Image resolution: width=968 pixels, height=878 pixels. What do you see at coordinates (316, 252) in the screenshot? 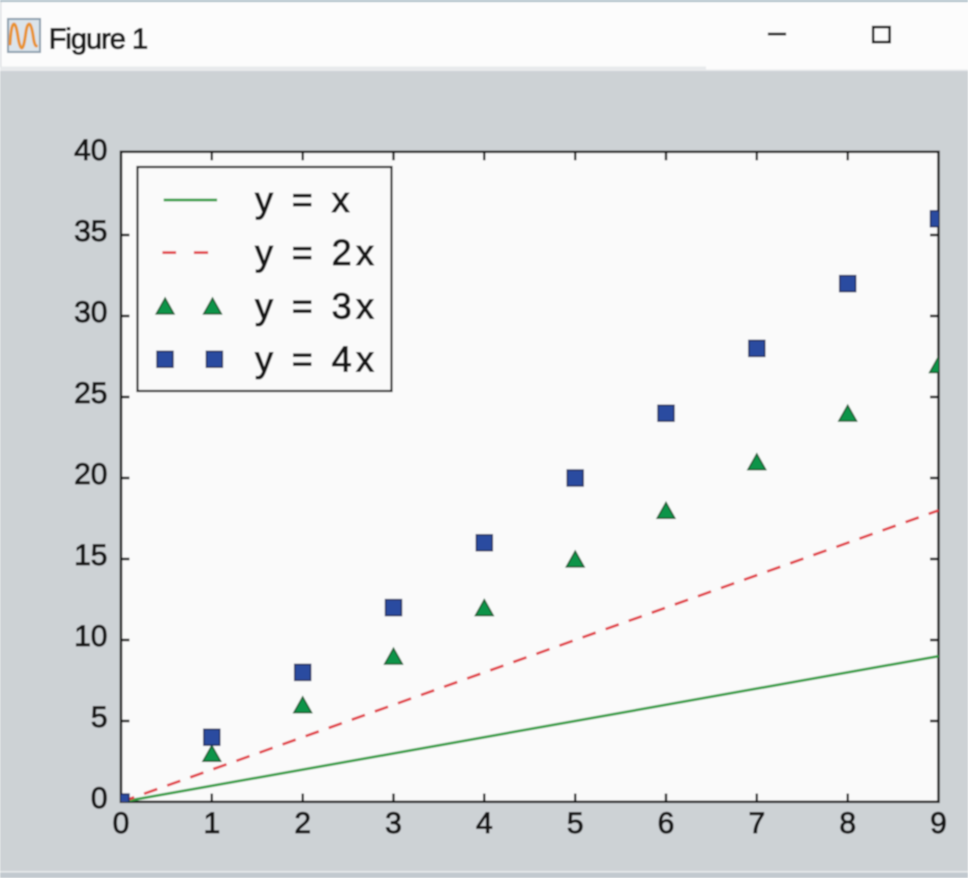
I see `svg-text: y = 2x` at bounding box center [316, 252].